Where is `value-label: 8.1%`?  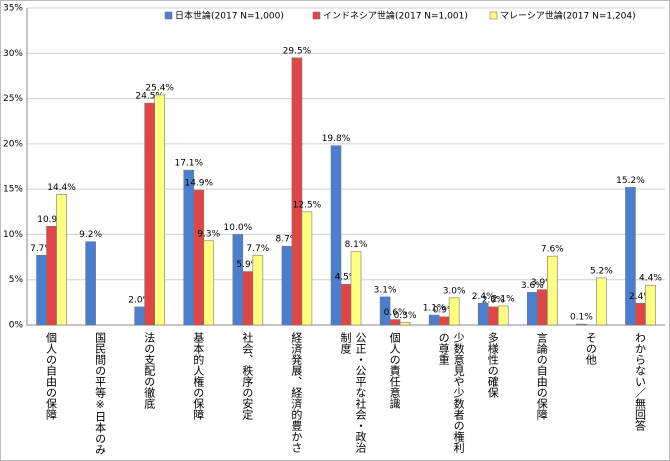
value-label: 8.1% is located at coordinates (356, 245).